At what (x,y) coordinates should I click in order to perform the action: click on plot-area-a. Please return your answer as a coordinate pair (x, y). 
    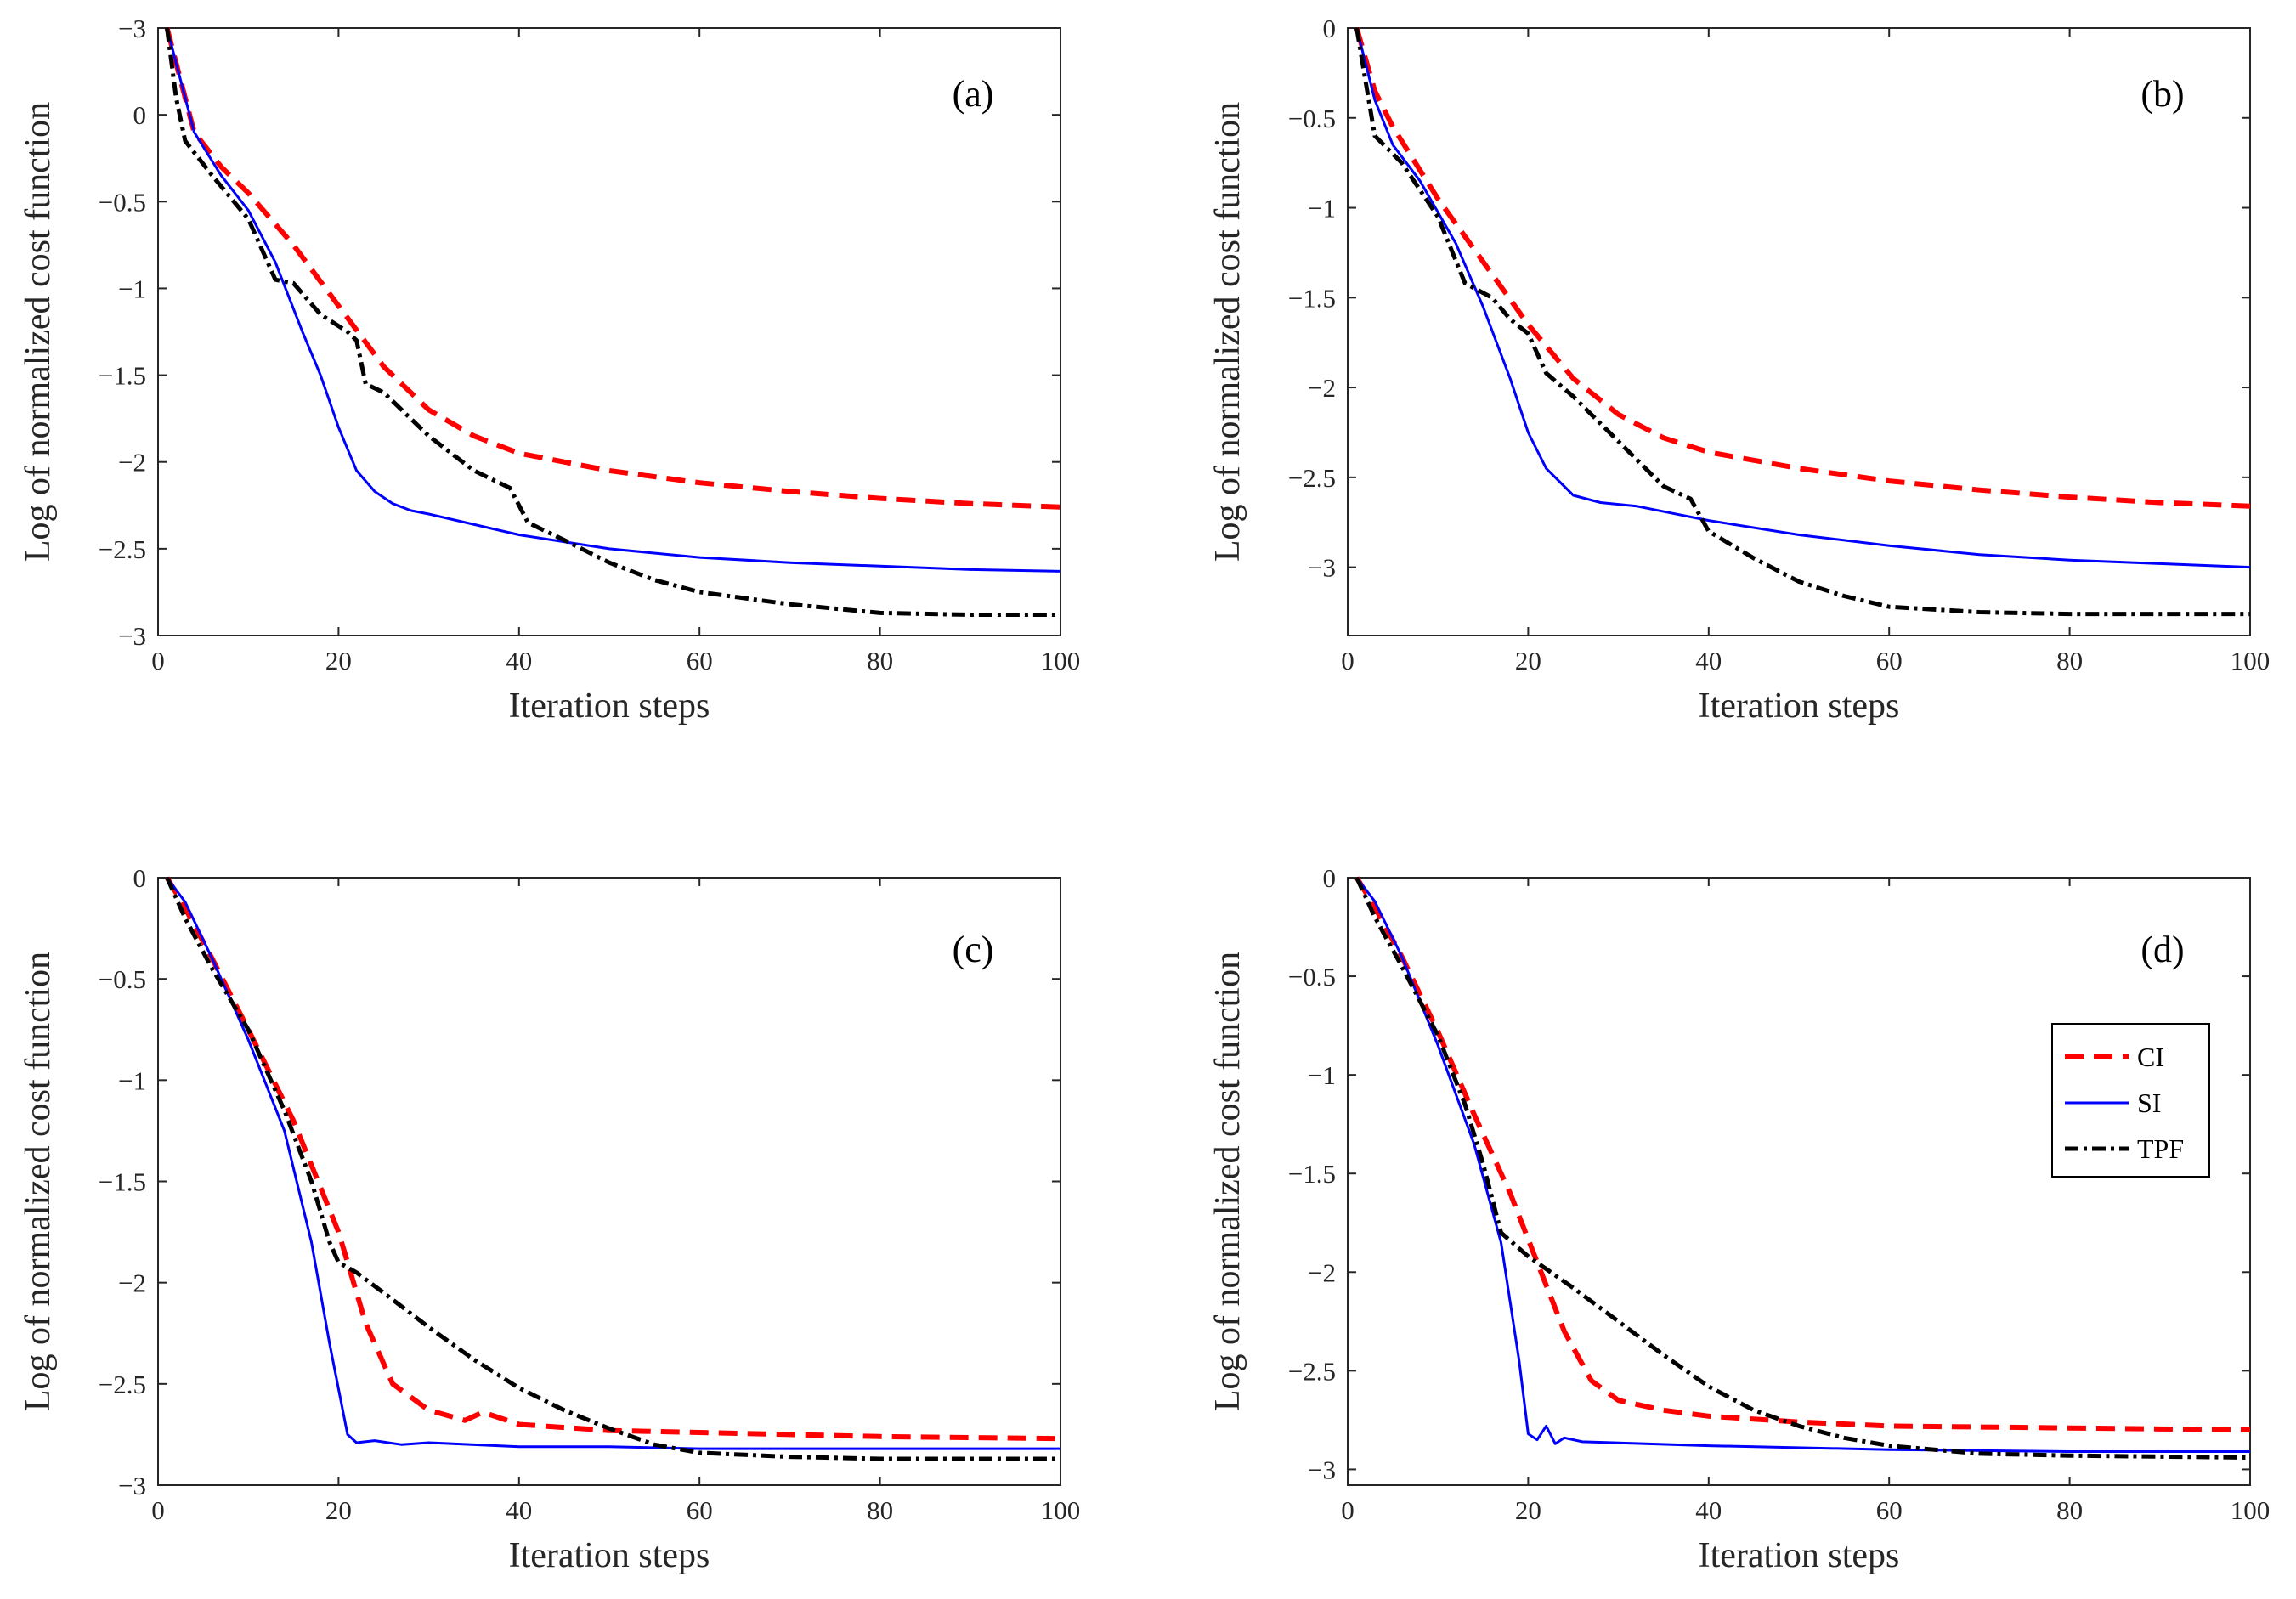
    Looking at the image, I should click on (609, 331).